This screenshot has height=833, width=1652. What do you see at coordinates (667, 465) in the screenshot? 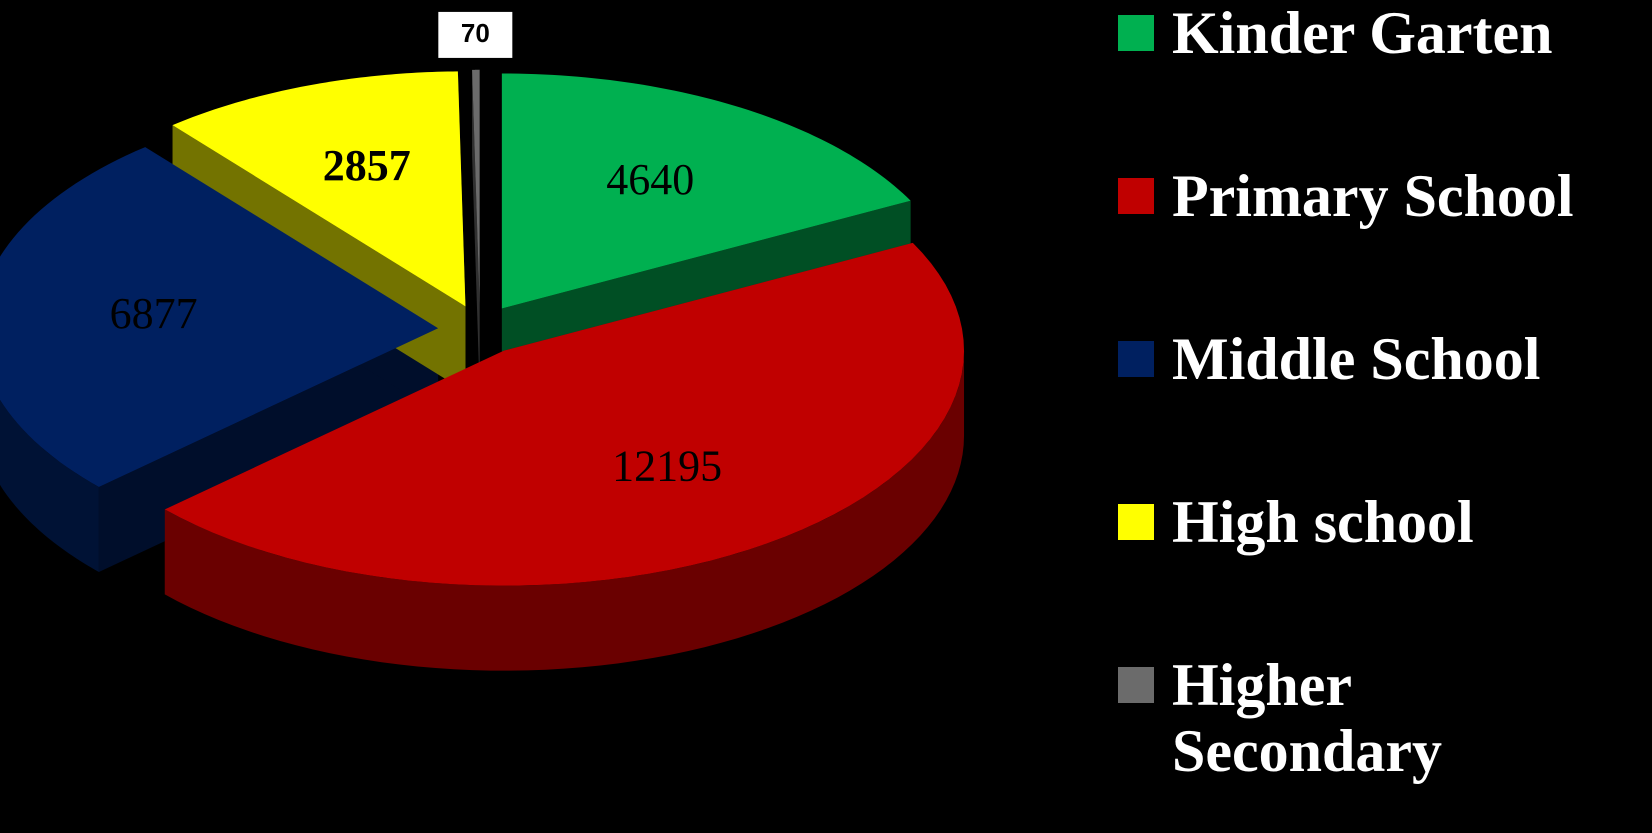
I see `data-label: 12195` at bounding box center [667, 465].